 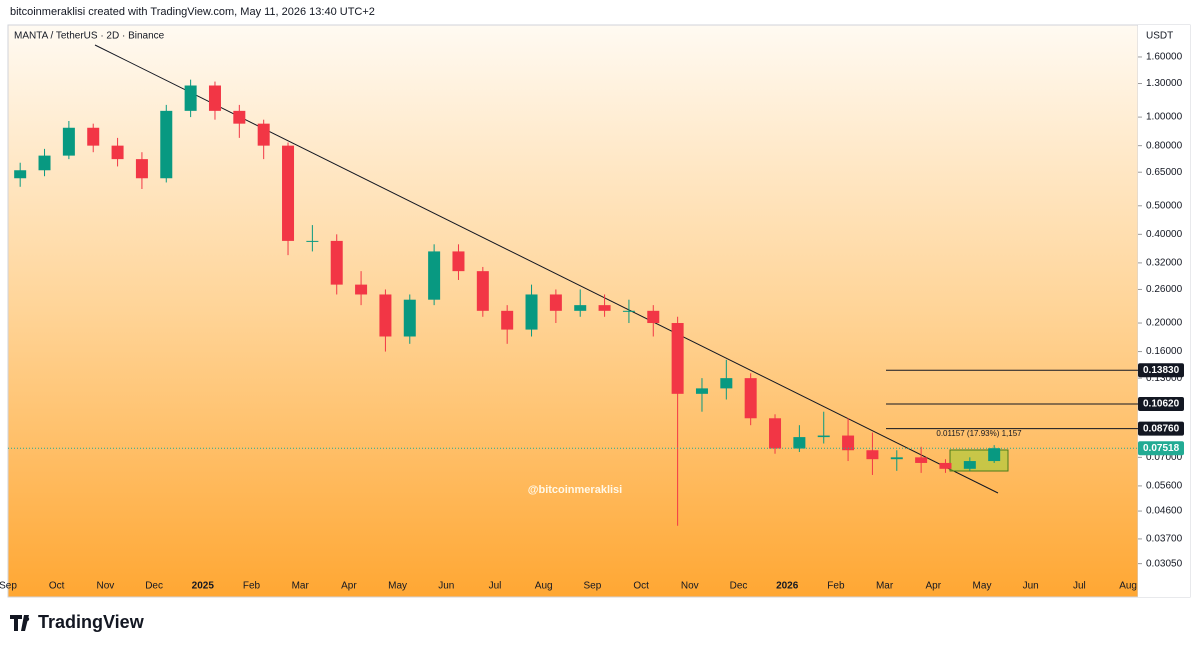 What do you see at coordinates (1164, 57) in the screenshot?
I see `y-tick-label: 1.60000` at bounding box center [1164, 57].